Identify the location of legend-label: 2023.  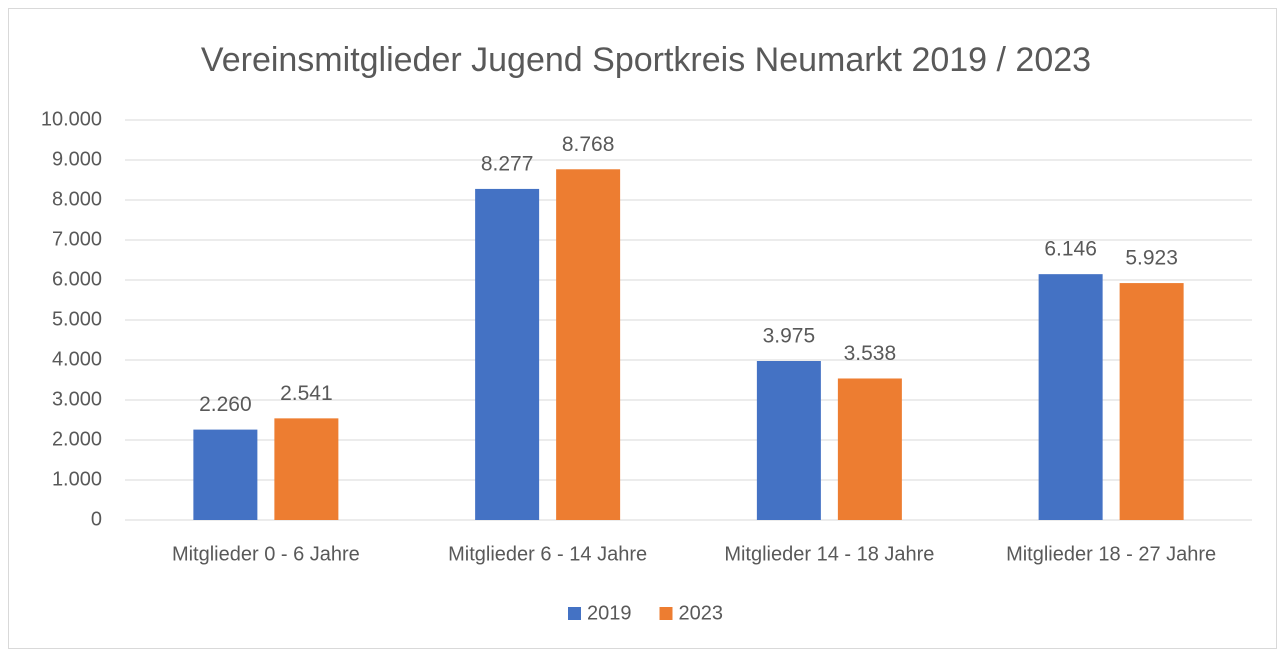
(701, 613).